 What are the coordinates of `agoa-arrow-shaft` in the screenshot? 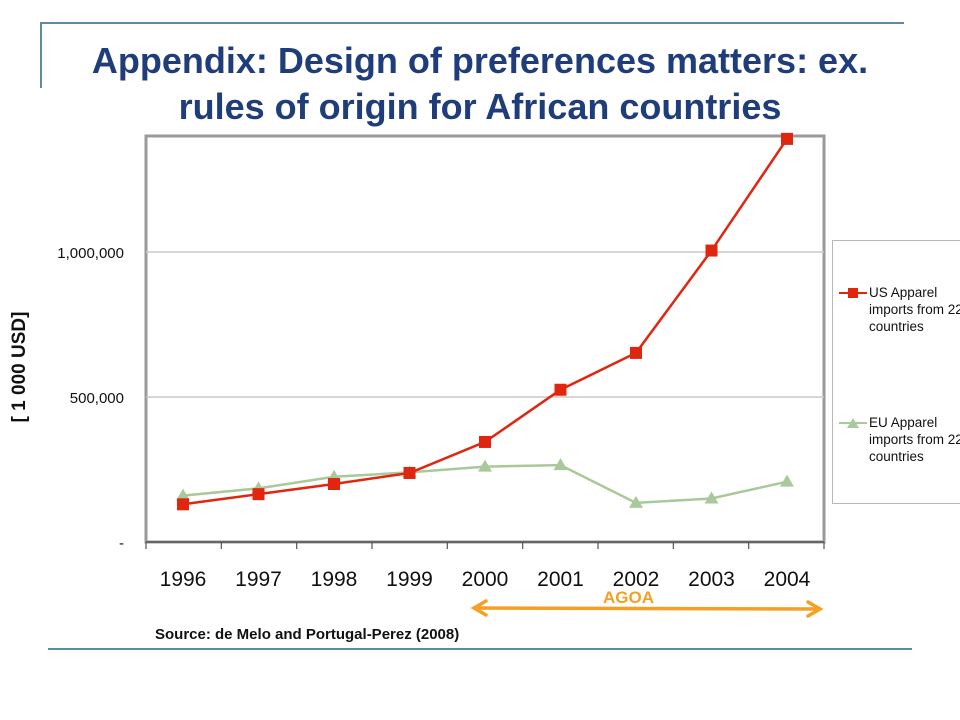 It's located at (647, 608).